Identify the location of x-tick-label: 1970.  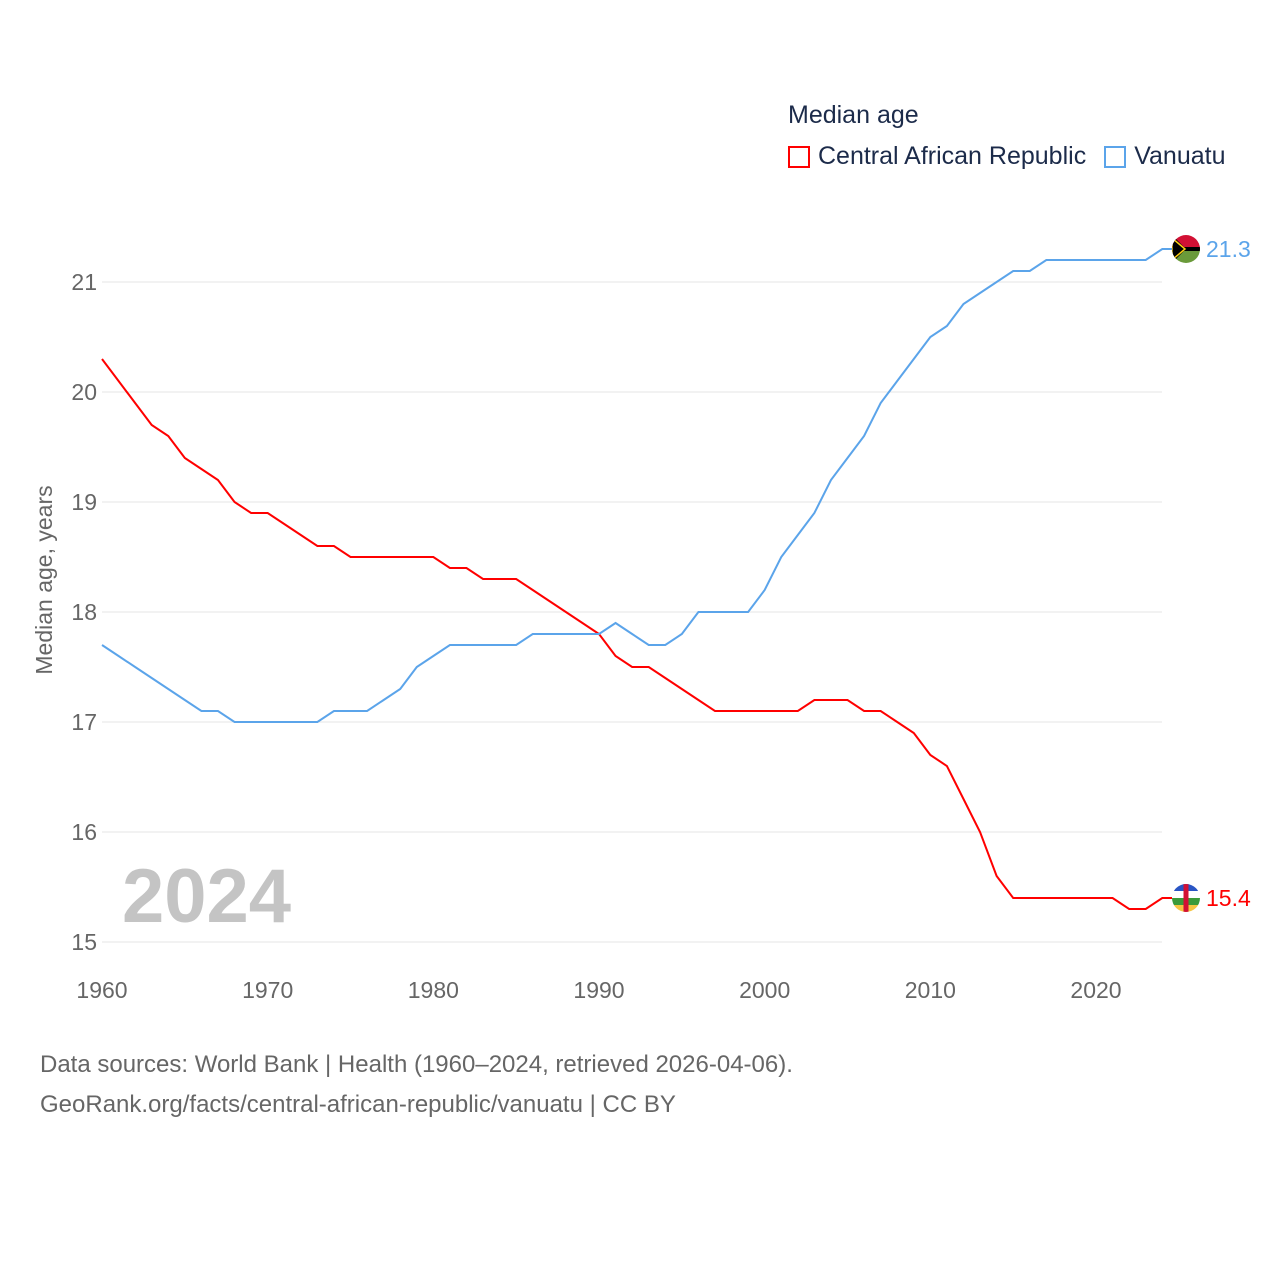
(267, 990).